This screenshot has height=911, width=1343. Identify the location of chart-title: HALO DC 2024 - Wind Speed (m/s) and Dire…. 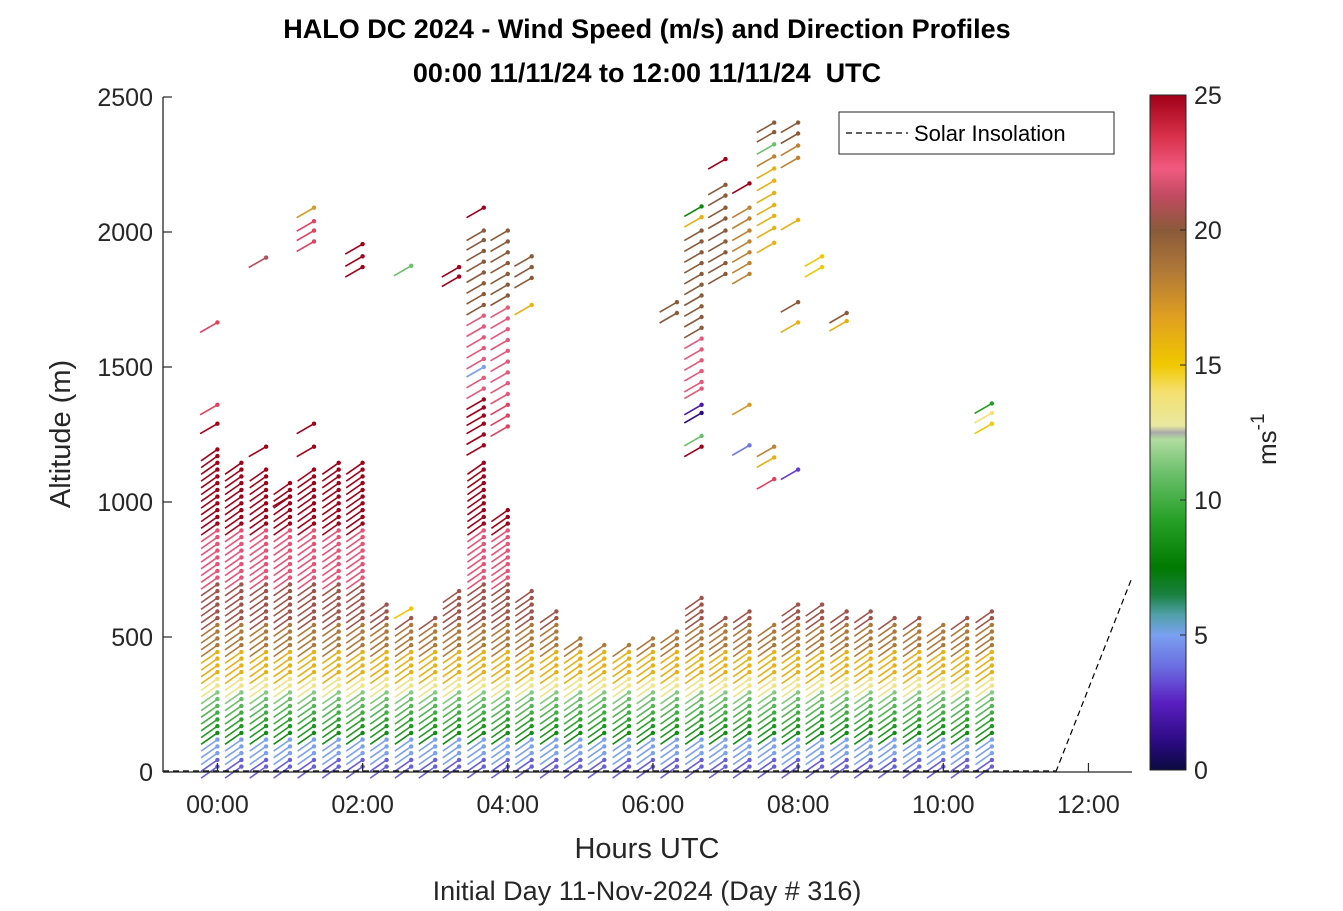
(646, 29).